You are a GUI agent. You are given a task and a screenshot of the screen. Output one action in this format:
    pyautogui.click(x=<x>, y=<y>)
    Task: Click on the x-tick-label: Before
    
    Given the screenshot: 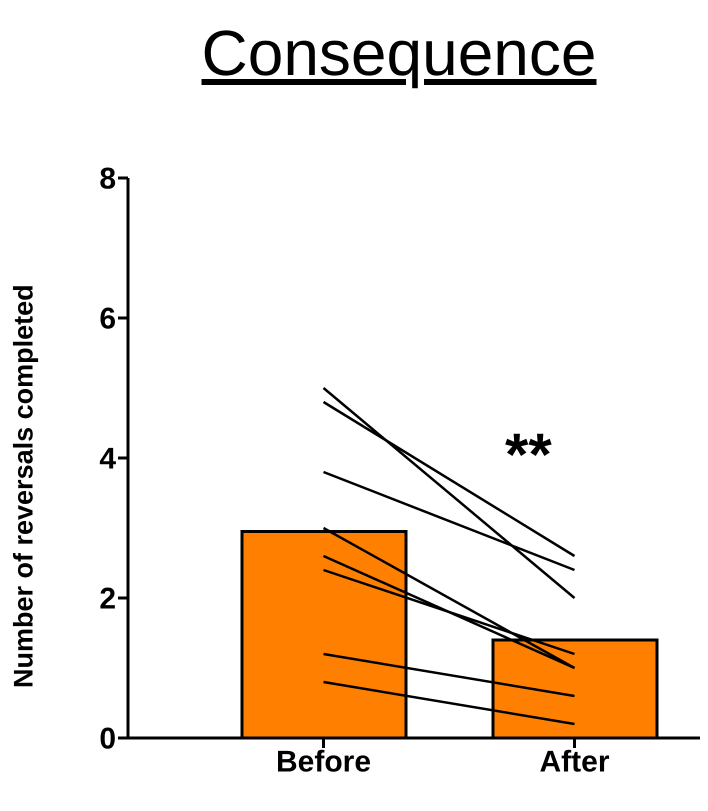 What is the action you would take?
    pyautogui.click(x=324, y=761)
    